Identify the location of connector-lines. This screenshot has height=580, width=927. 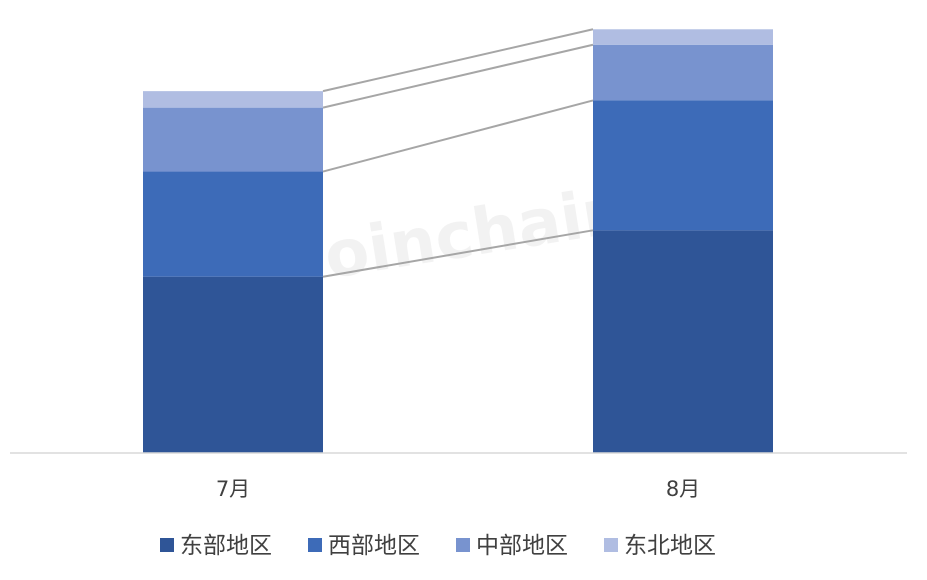
(458, 153).